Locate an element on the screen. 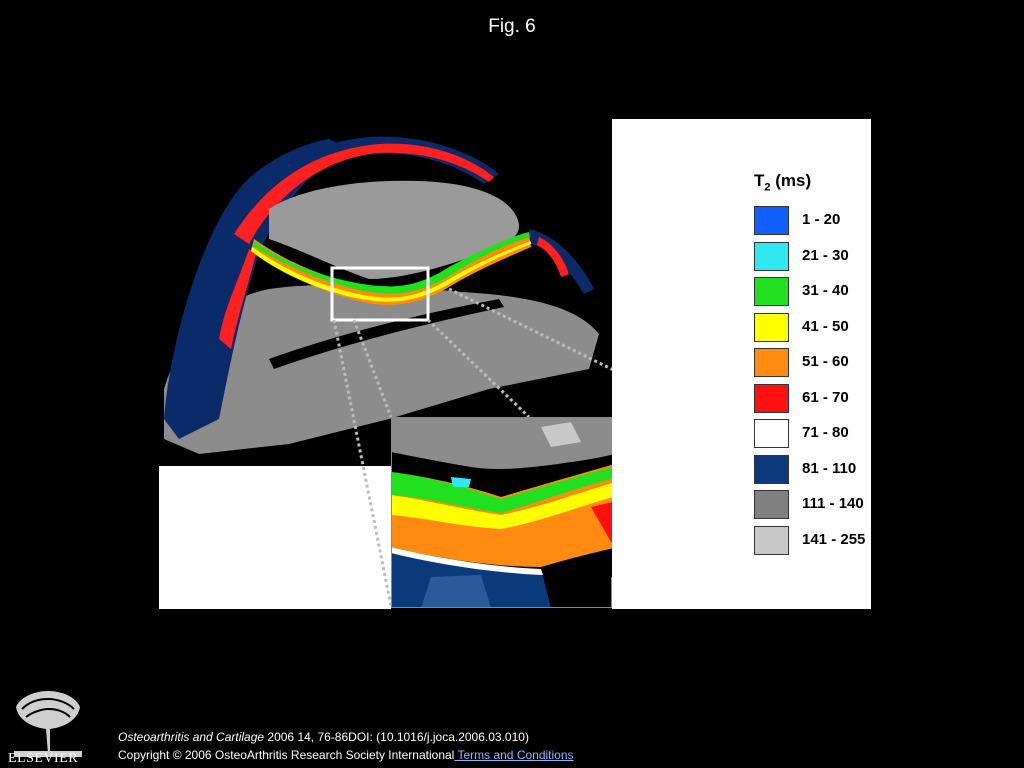 Image resolution: width=1024 pixels, height=768 pixels. legend-label: 71 - 80 is located at coordinates (825, 432).